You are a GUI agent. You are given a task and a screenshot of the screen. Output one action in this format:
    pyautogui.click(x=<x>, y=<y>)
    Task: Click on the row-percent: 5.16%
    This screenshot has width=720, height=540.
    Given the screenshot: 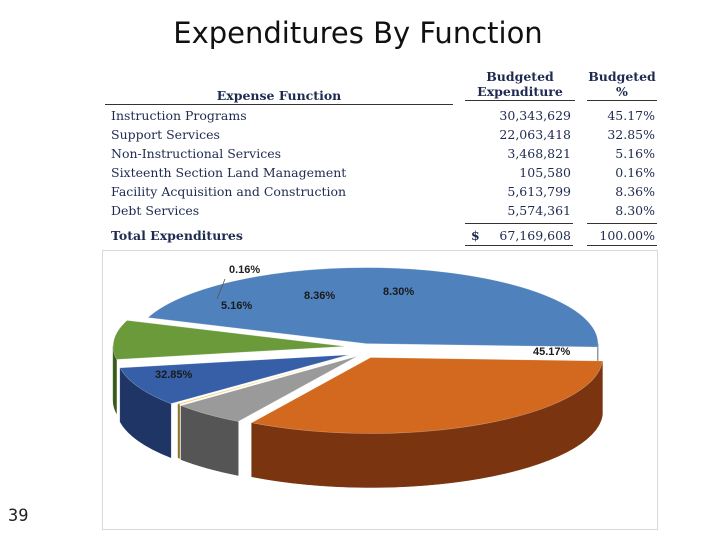 What is the action you would take?
    pyautogui.click(x=635, y=153)
    